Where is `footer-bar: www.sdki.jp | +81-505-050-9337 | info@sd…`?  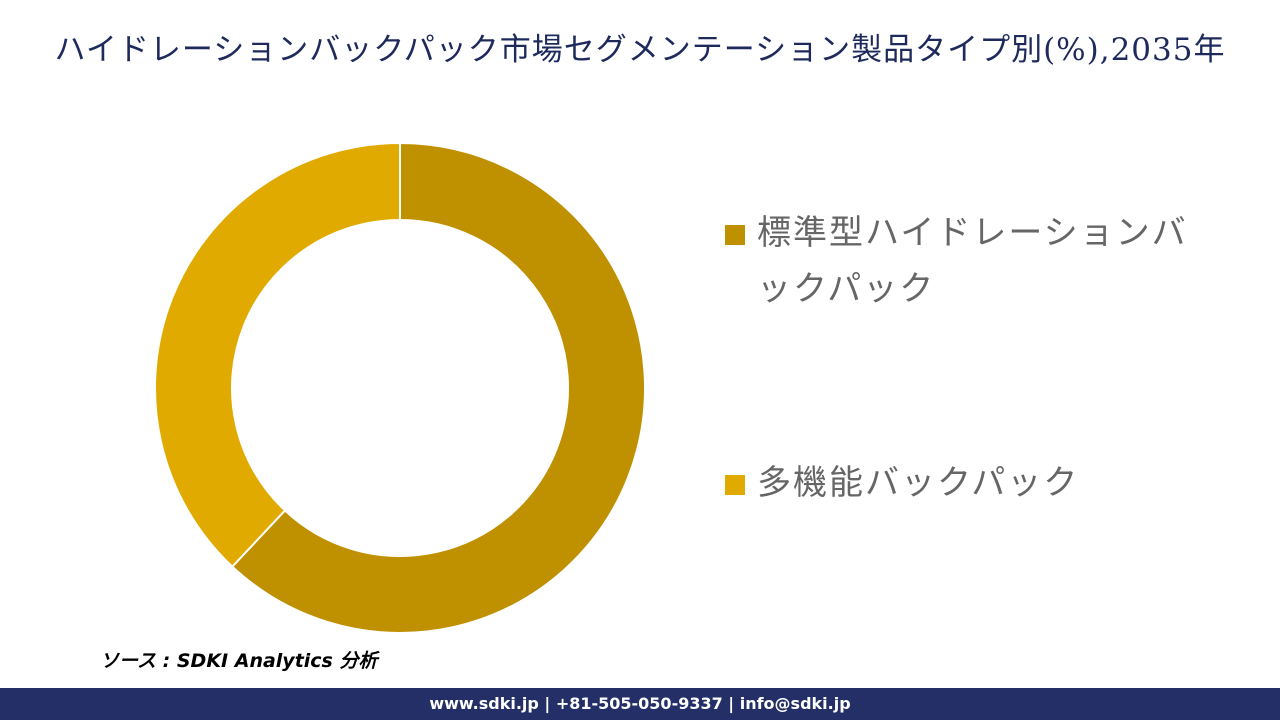
footer-bar: www.sdki.jp | +81-505-050-9337 | info@sd… is located at coordinates (640, 704).